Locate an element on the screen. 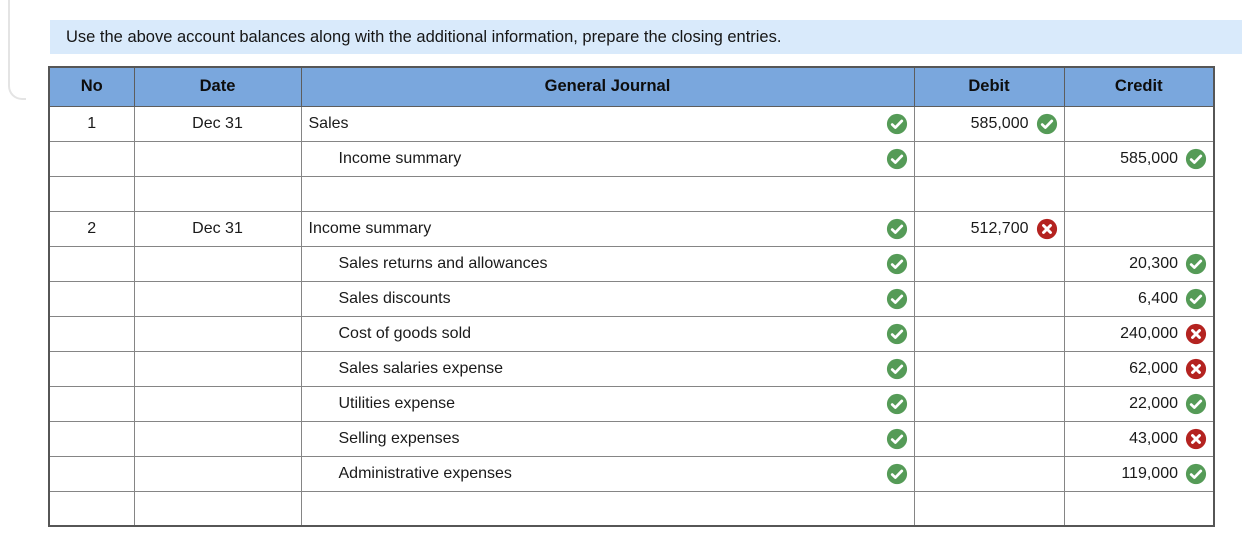 The width and height of the screenshot is (1242, 539). account-label: Sales discounts is located at coordinates (394, 298).